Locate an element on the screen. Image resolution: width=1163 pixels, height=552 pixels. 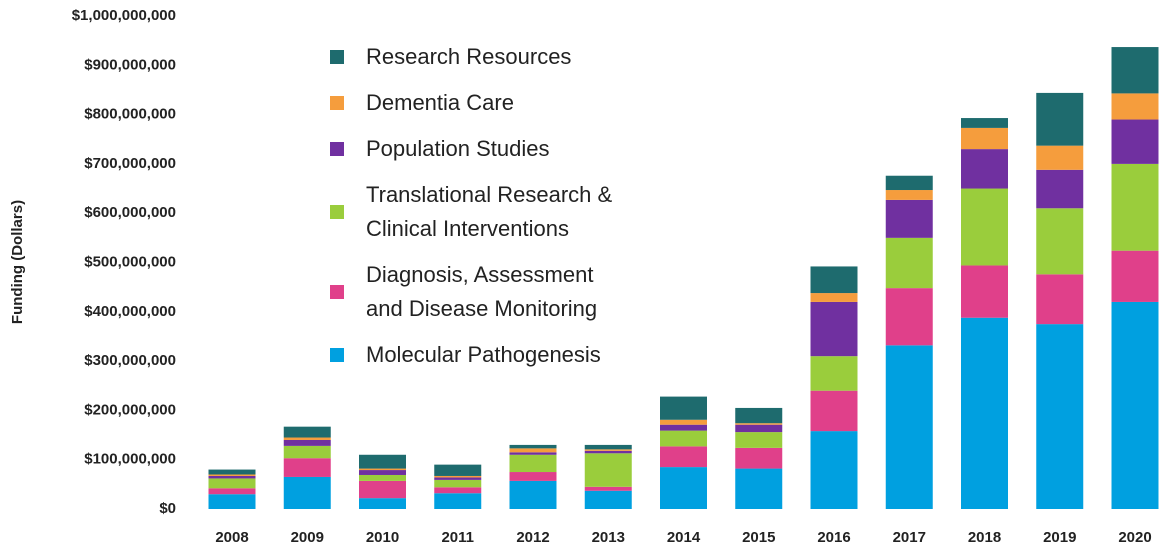
x-tick-label: 2009 is located at coordinates (307, 537).